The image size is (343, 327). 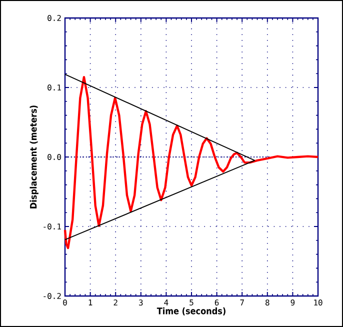 What do you see at coordinates (34, 157) in the screenshot?
I see `y-axis-title: Displacement (meters)` at bounding box center [34, 157].